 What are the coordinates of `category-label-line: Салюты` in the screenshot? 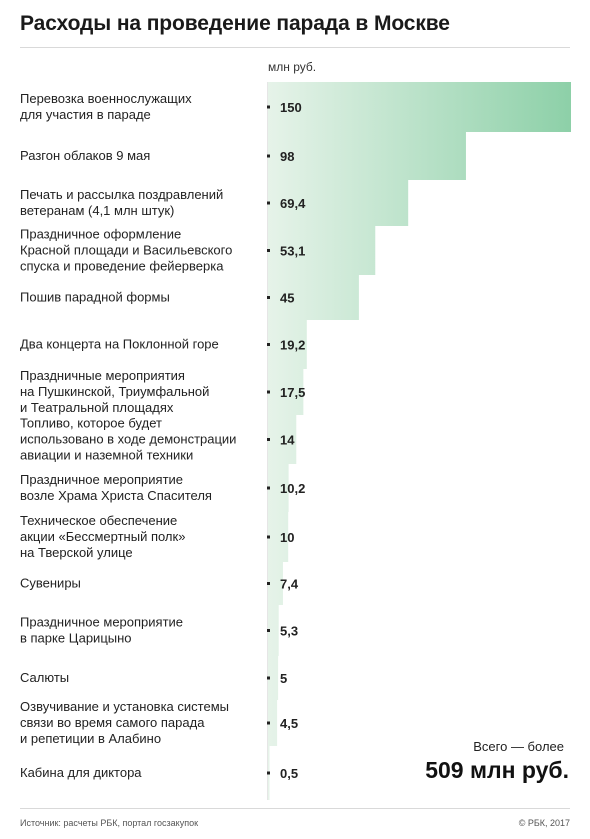 It's located at (44, 677).